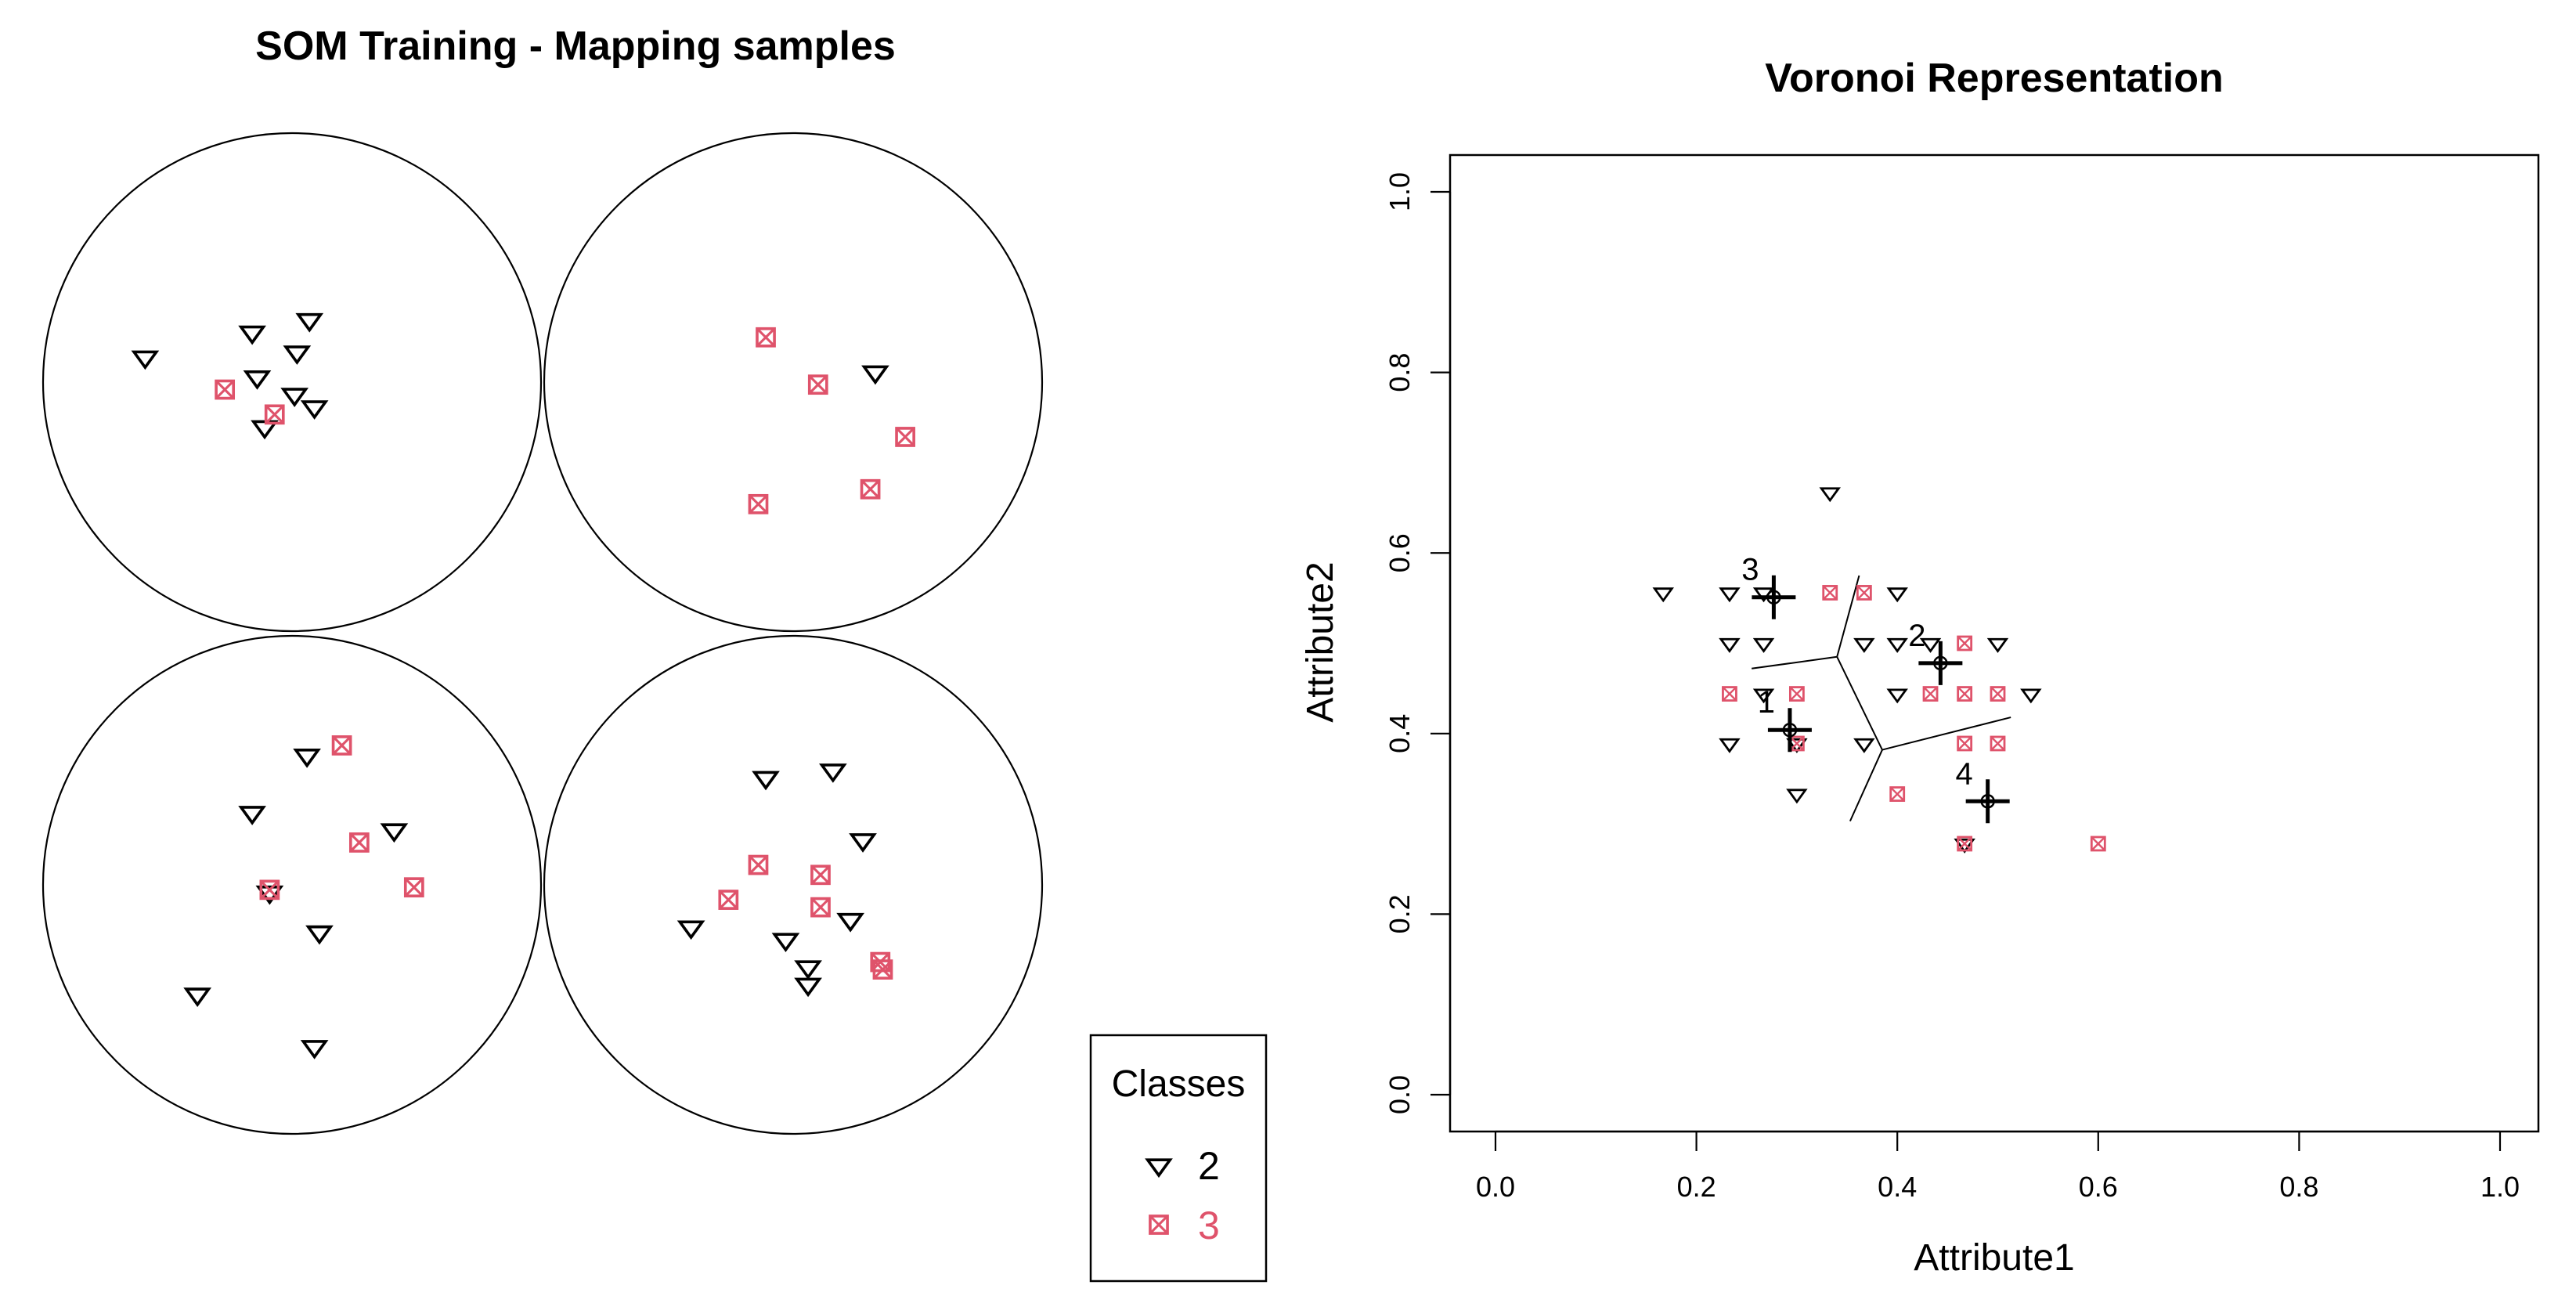  Describe the element at coordinates (1998, 1166) in the screenshot. I see `x-axis: 0.0 0.2 0.4 0.6 0.8 1.0` at that location.